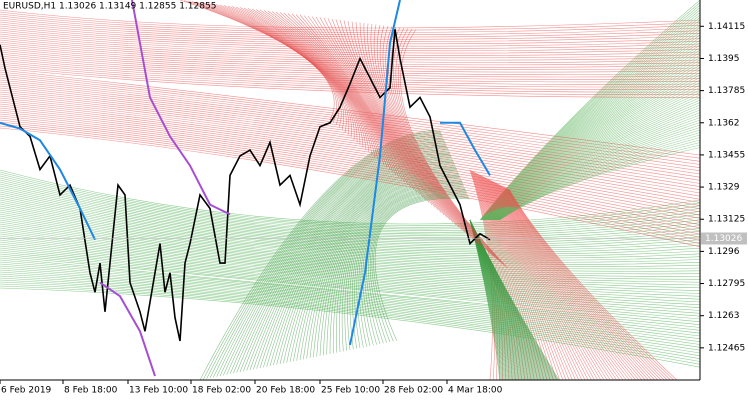 This screenshot has height=400, width=748. What do you see at coordinates (724, 316) in the screenshot?
I see `y-tick-label: 1.1263` at bounding box center [724, 316].